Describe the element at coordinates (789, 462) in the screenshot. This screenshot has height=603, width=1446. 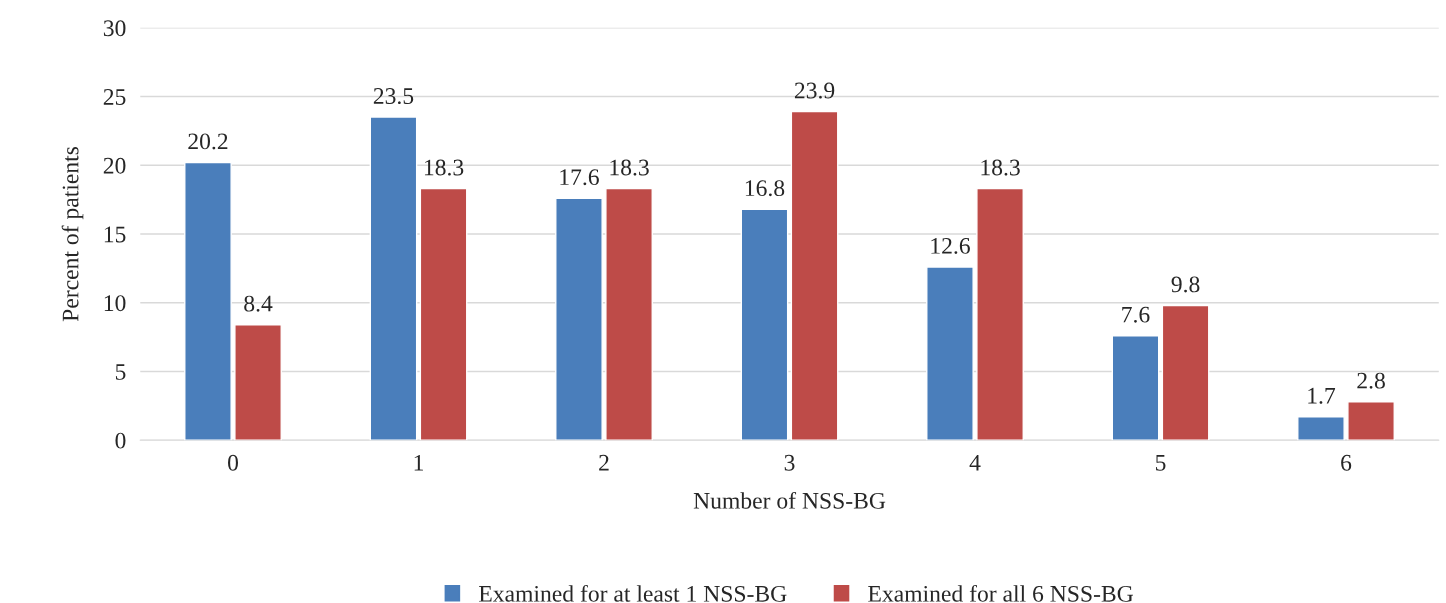
I see `x-tick-label: 3` at that location.